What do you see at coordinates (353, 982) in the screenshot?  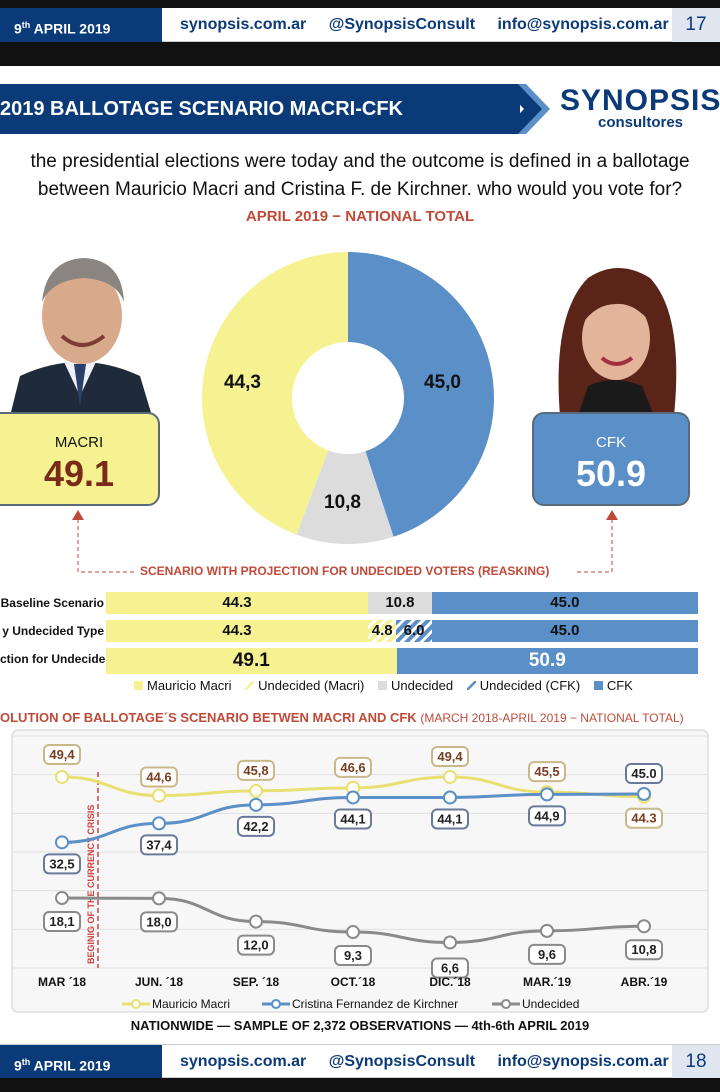 I see `x-tick-3: OCT.´18` at bounding box center [353, 982].